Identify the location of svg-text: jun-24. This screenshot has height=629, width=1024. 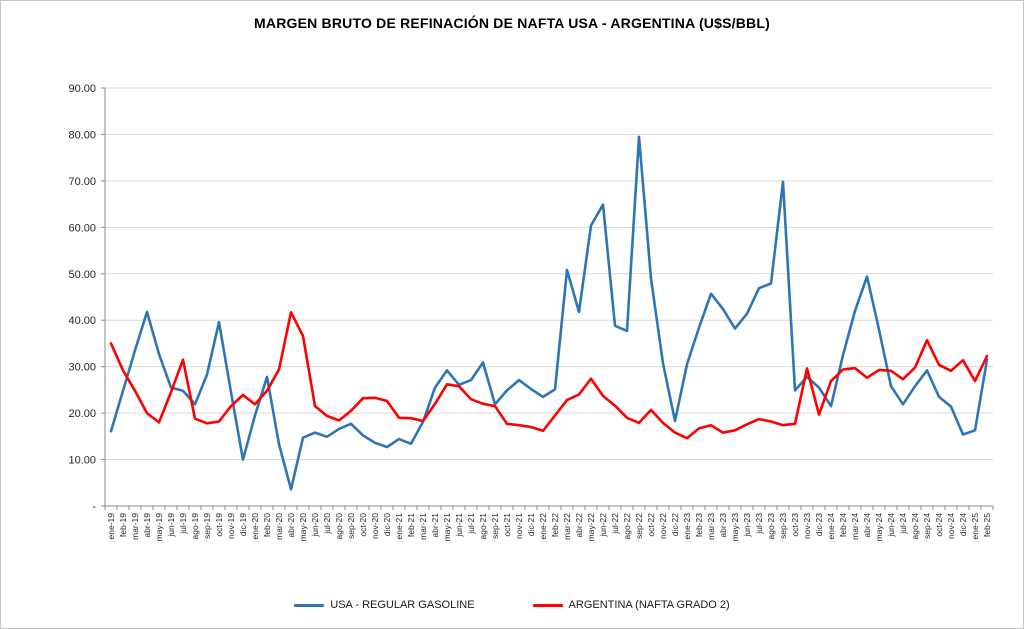
(891, 525).